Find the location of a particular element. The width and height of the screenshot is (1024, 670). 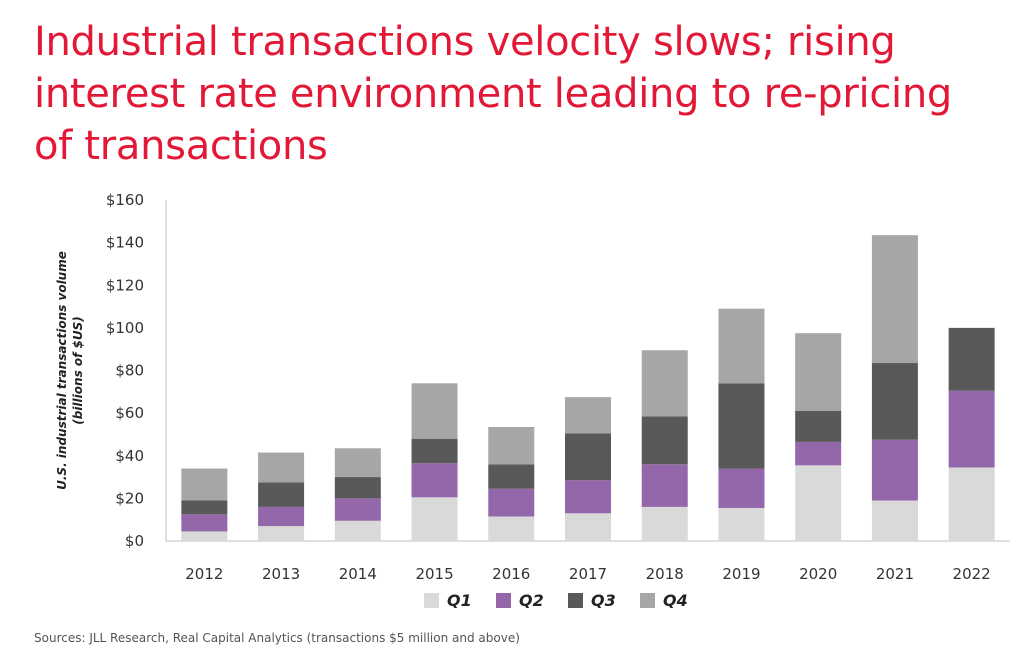

x-tick-label: 2016 is located at coordinates (511, 574).